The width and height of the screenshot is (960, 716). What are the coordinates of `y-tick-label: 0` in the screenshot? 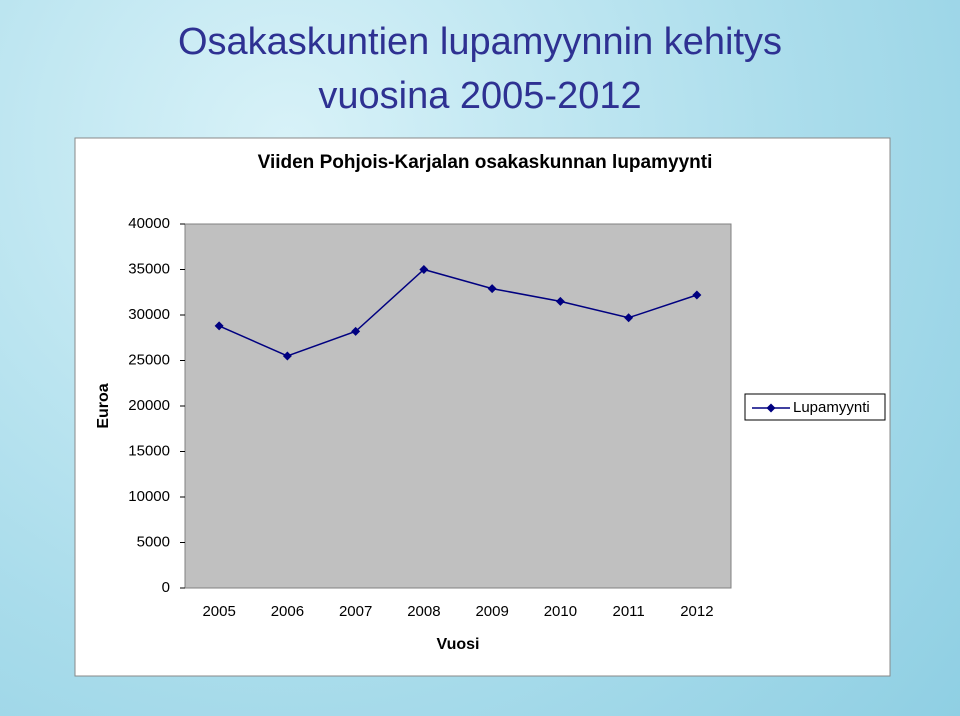 It's located at (166, 587).